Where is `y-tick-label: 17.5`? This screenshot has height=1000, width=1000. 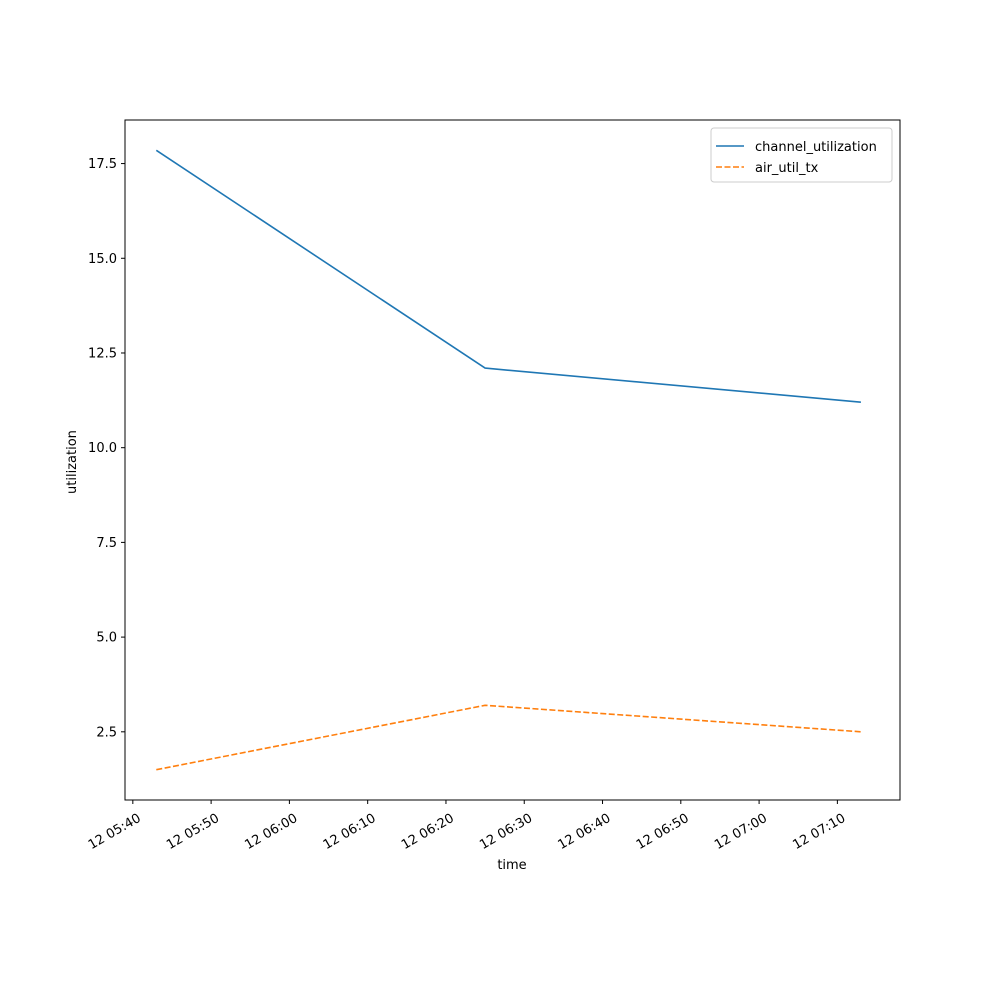
y-tick-label: 17.5 is located at coordinates (102, 164).